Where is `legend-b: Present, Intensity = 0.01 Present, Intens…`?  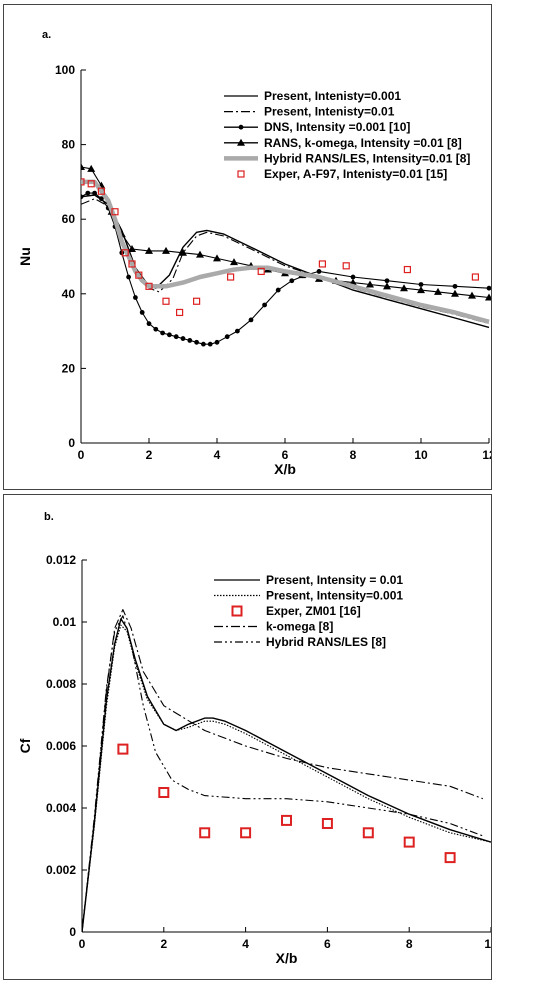 legend-b: Present, Intensity = 0.01 Present, Intens… is located at coordinates (308, 611).